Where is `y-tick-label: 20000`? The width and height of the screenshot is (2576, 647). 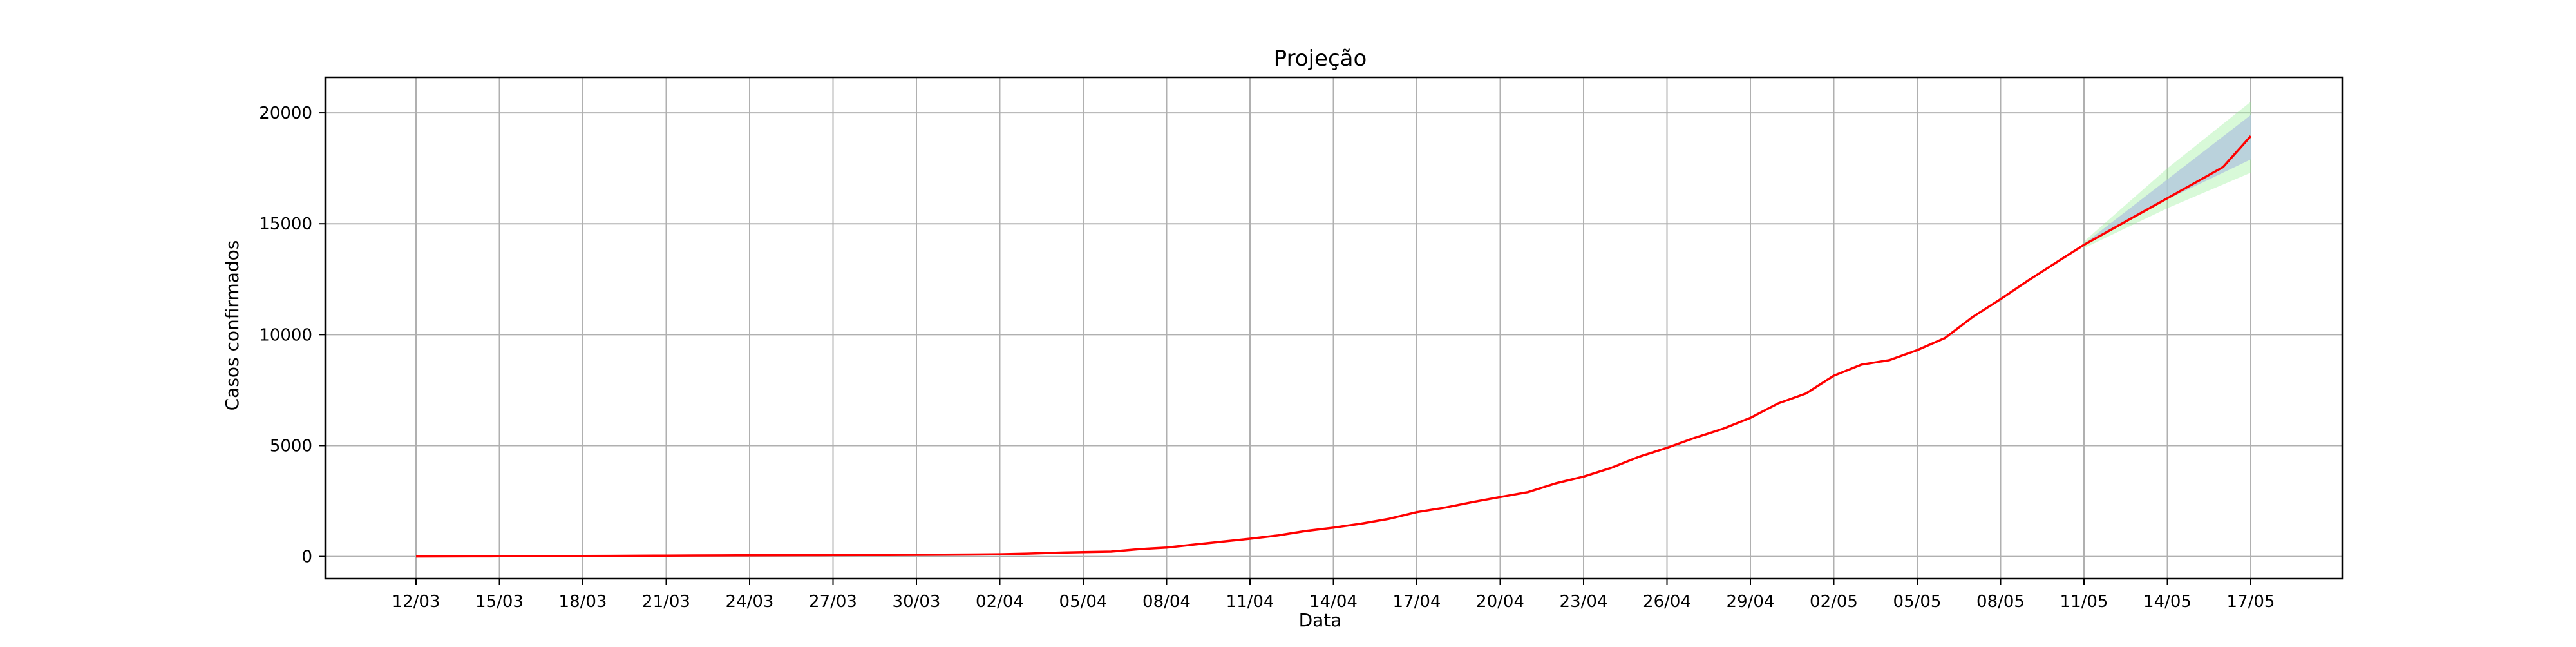
y-tick-label: 20000 is located at coordinates (285, 113).